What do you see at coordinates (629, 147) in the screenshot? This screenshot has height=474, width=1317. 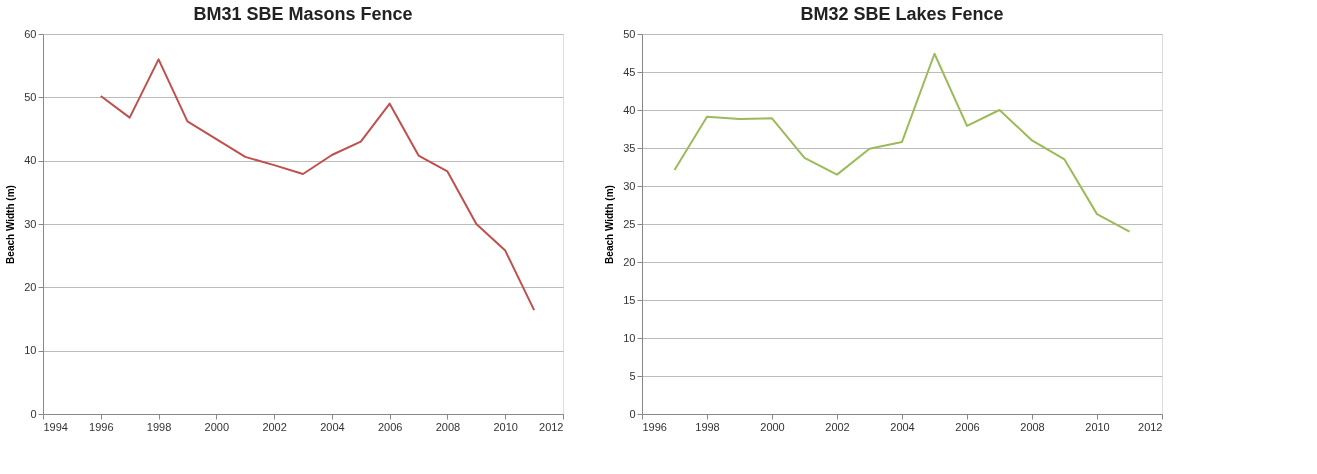 I see `y-tick-label: 35` at bounding box center [629, 147].